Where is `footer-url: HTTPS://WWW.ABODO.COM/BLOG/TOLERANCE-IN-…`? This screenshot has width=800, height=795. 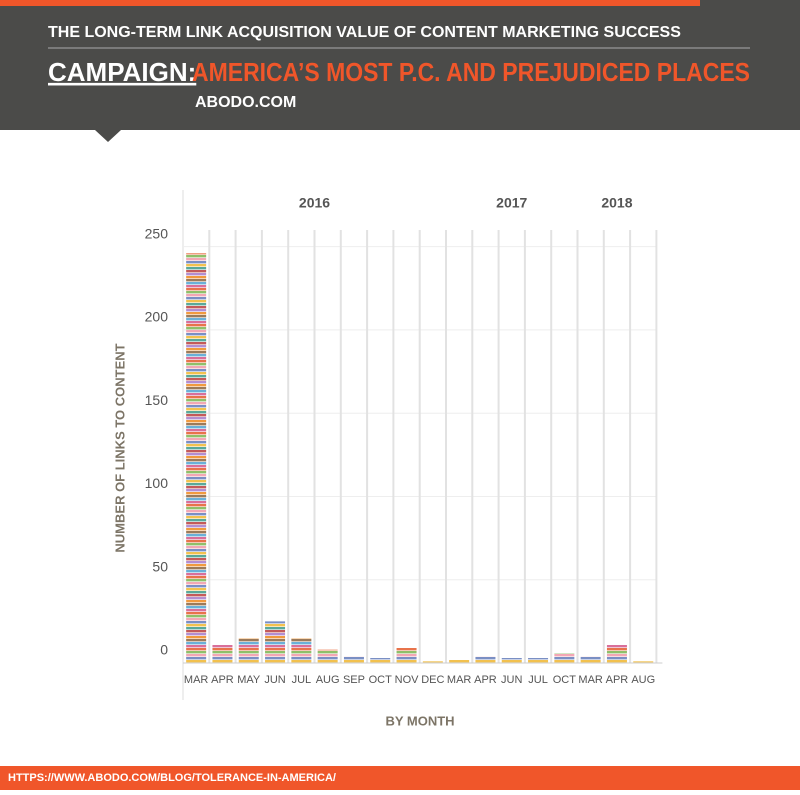 footer-url: HTTPS://WWW.ABODO.COM/BLOG/TOLERANCE-IN-… is located at coordinates (172, 778).